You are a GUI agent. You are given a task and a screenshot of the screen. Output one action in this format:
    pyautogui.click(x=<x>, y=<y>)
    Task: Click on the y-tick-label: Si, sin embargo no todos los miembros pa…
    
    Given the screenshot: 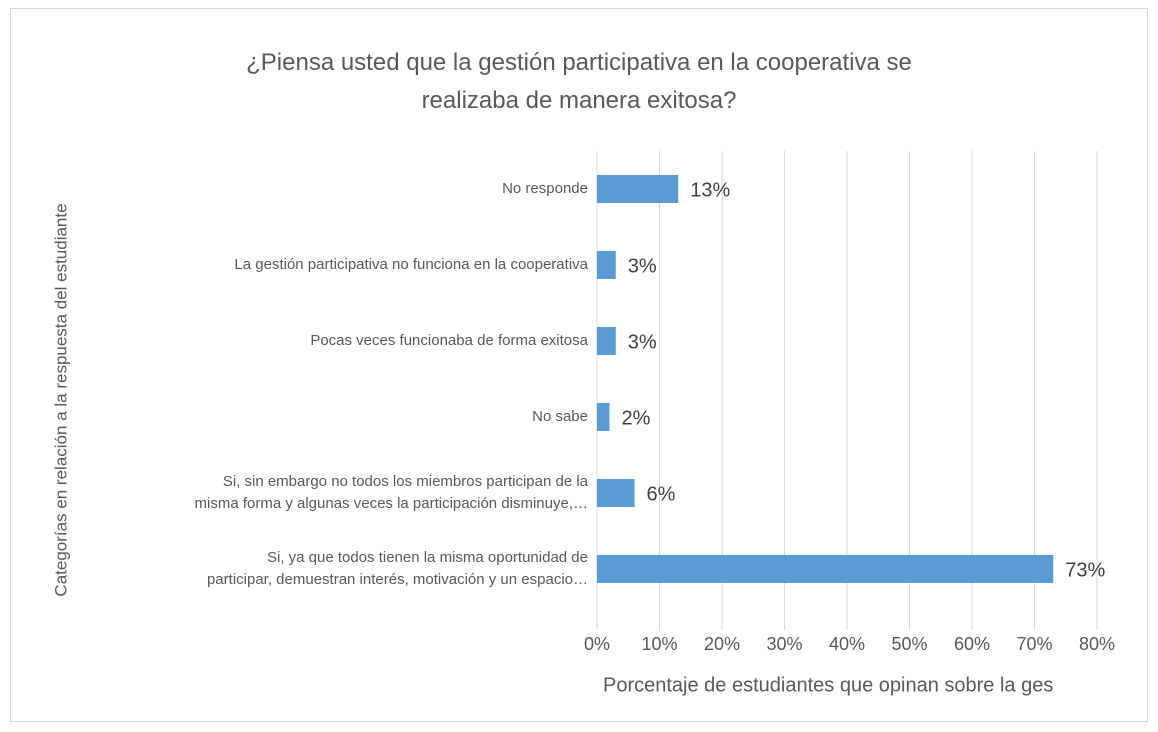 What is the action you would take?
    pyautogui.click(x=391, y=492)
    